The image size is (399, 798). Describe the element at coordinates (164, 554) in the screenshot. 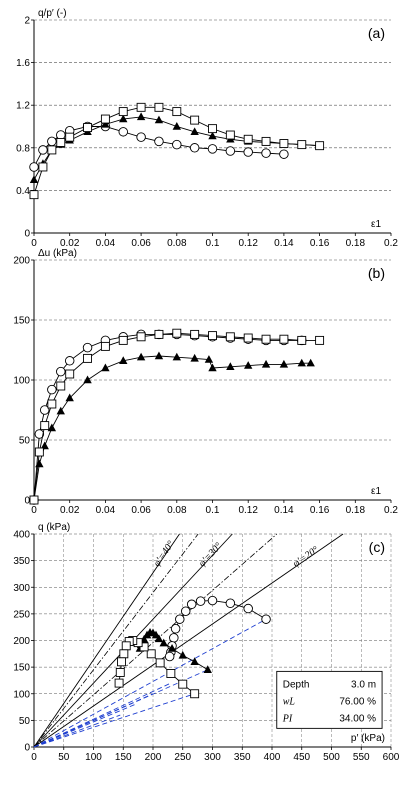

I see `friction-line-label: φ′=40°` at that location.